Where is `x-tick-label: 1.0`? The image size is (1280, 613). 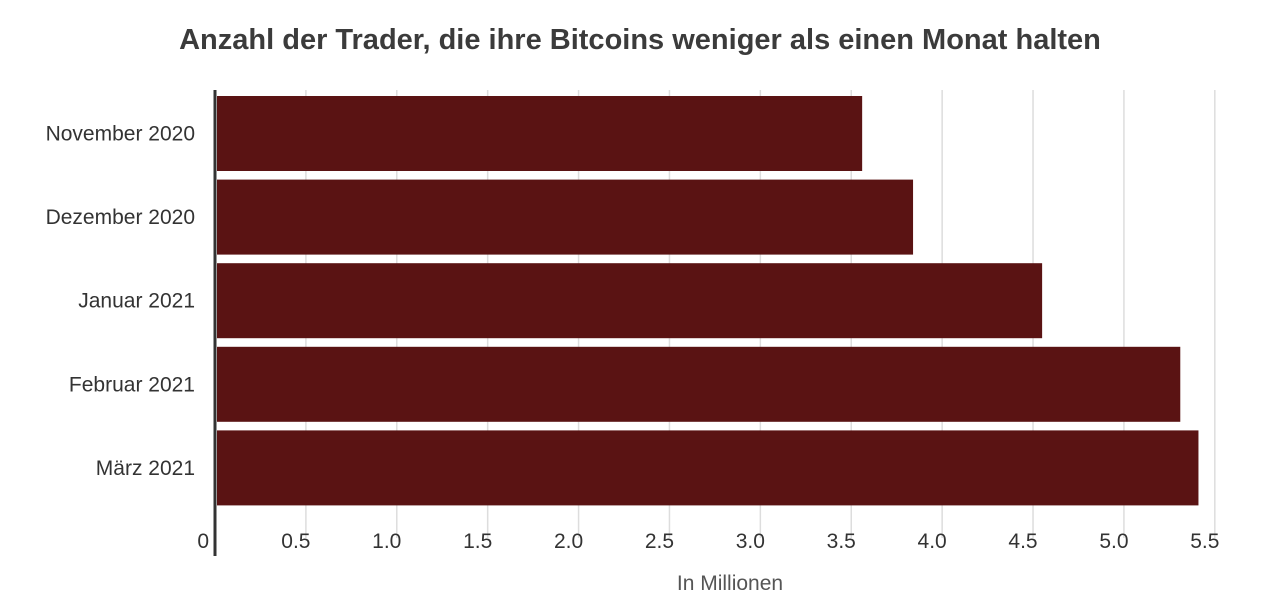 x-tick-label: 1.0 is located at coordinates (386, 541).